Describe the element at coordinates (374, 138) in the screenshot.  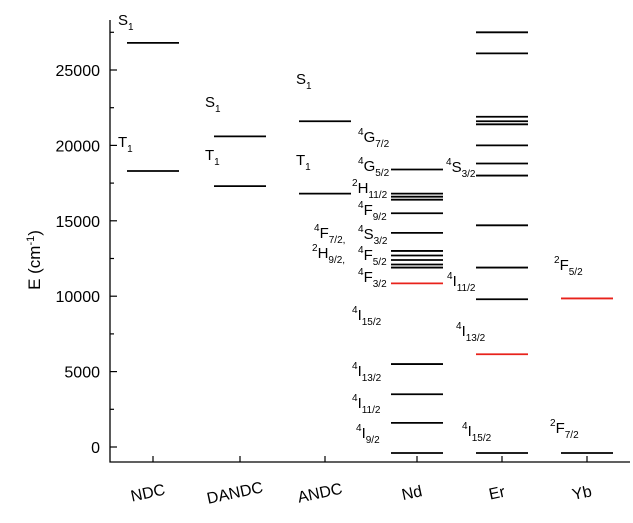
I see `level-label-nd-4g72: 4G7/2` at that location.